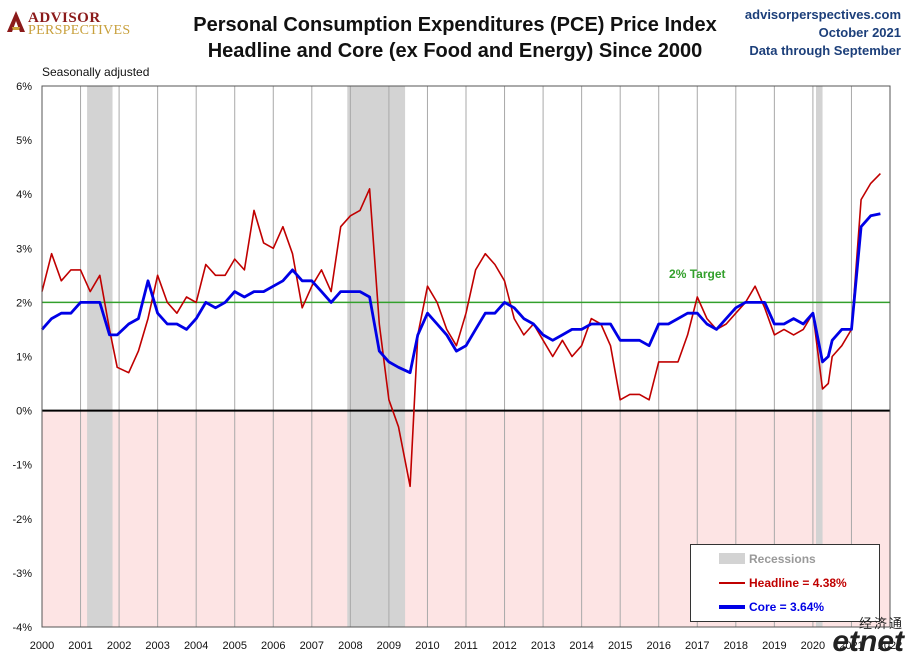 The height and width of the screenshot is (661, 910). I want to click on y-tick-label-10: -4%, so click(22, 628).